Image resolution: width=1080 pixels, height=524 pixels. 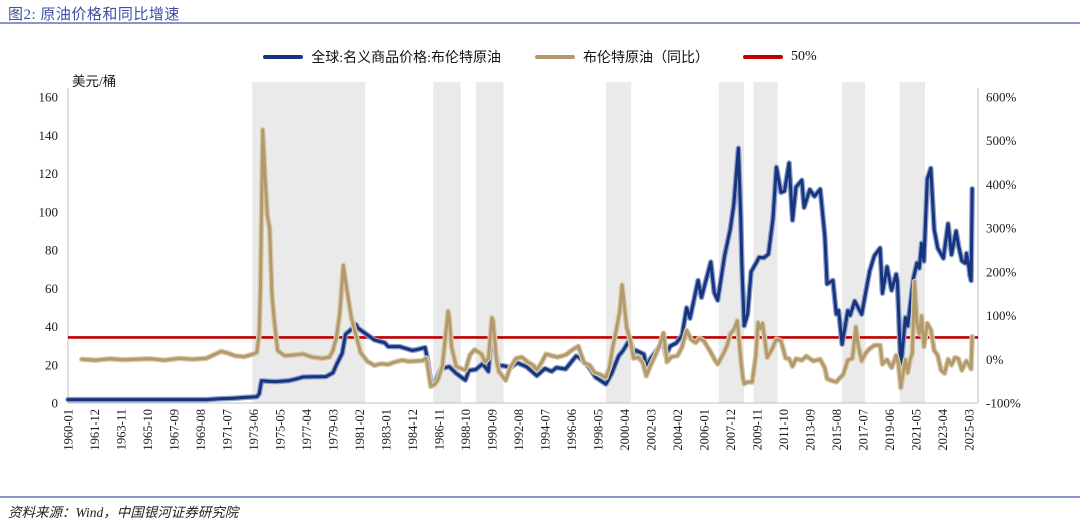 I want to click on x-axis-tick-label: 2023-04, so click(x=943, y=429).